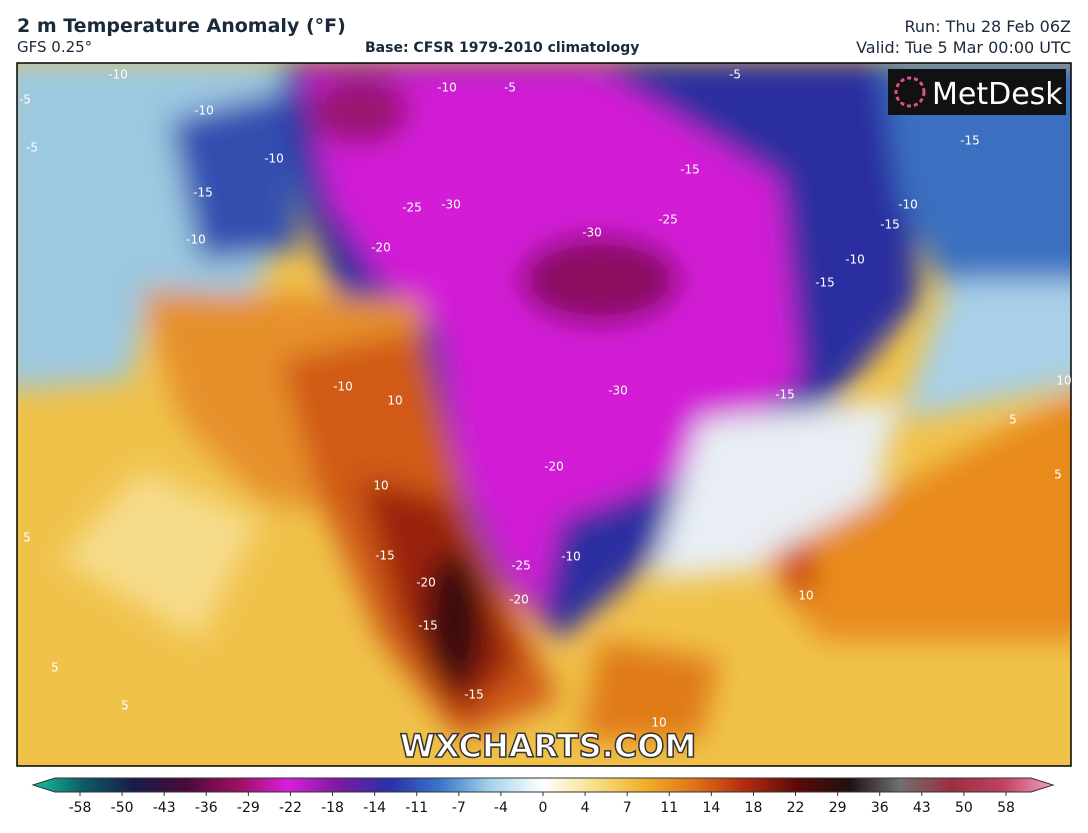  I want to click on logo: MetDesk, so click(997, 94).